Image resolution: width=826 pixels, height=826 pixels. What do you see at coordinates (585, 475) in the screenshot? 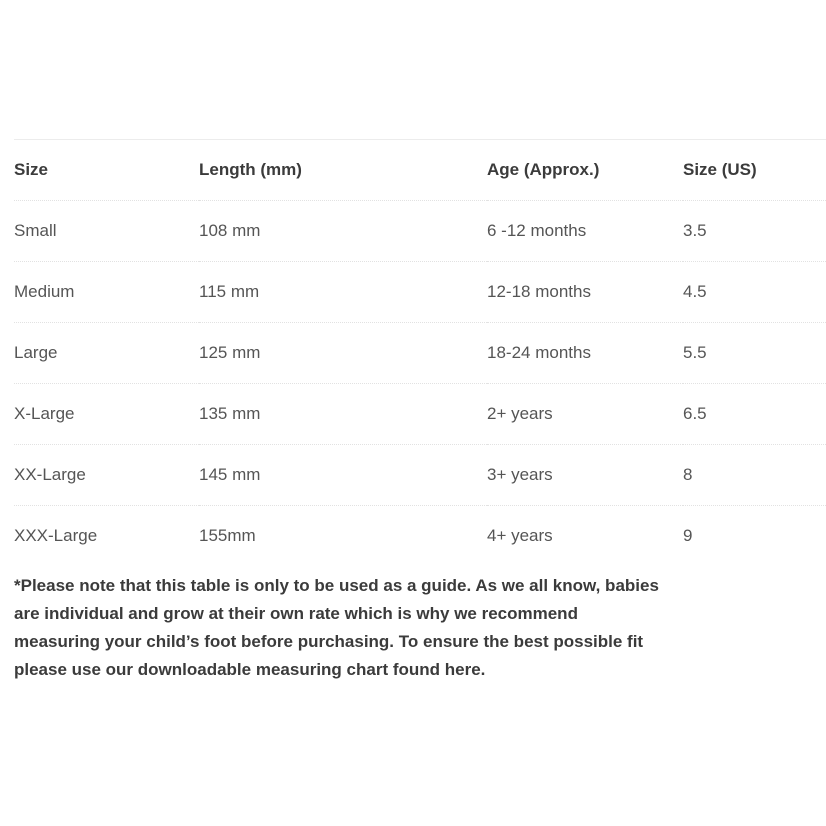
I see `cell-age: 3+ years` at bounding box center [585, 475].